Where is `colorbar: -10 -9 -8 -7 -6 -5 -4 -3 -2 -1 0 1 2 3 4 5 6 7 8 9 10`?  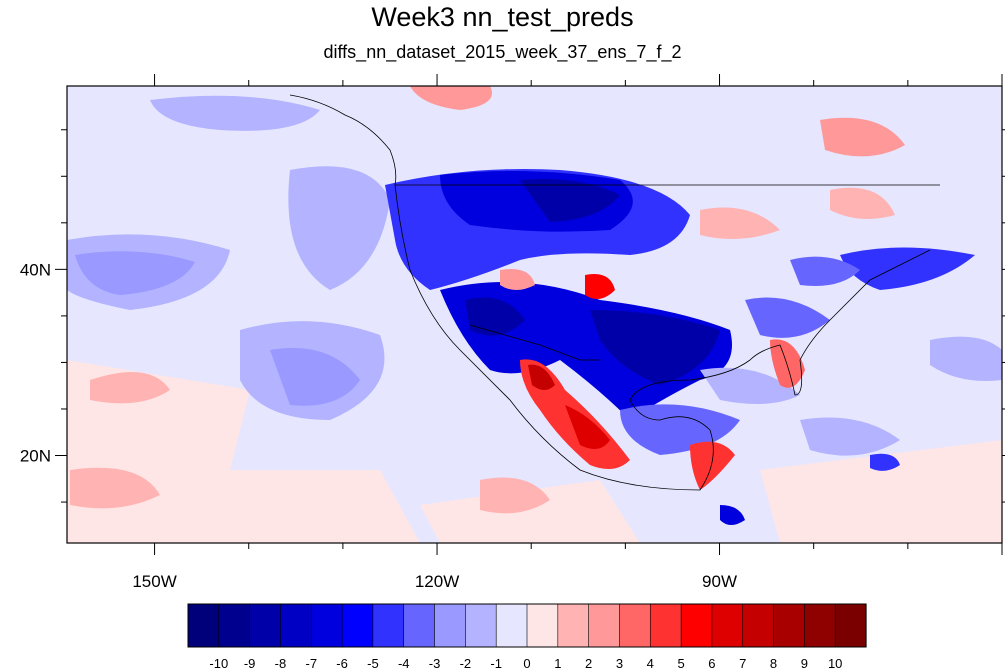
colorbar: -10 -9 -8 -7 -6 -5 -4 -3 -2 -1 0 1 2 3 4 5 6 7 8 9 10 is located at coordinates (527, 637).